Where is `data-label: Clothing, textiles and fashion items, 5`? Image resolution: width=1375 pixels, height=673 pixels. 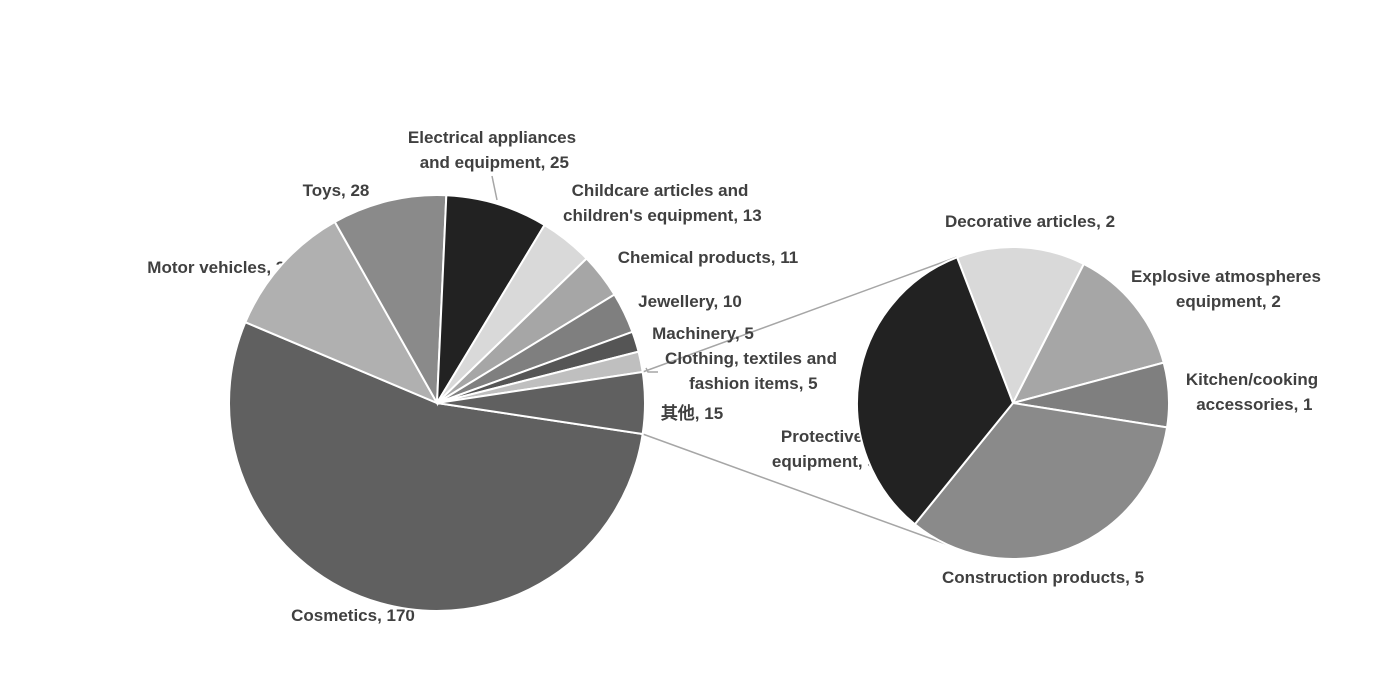
data-label: Clothing, textiles and fashion items, 5 is located at coordinates (751, 371).